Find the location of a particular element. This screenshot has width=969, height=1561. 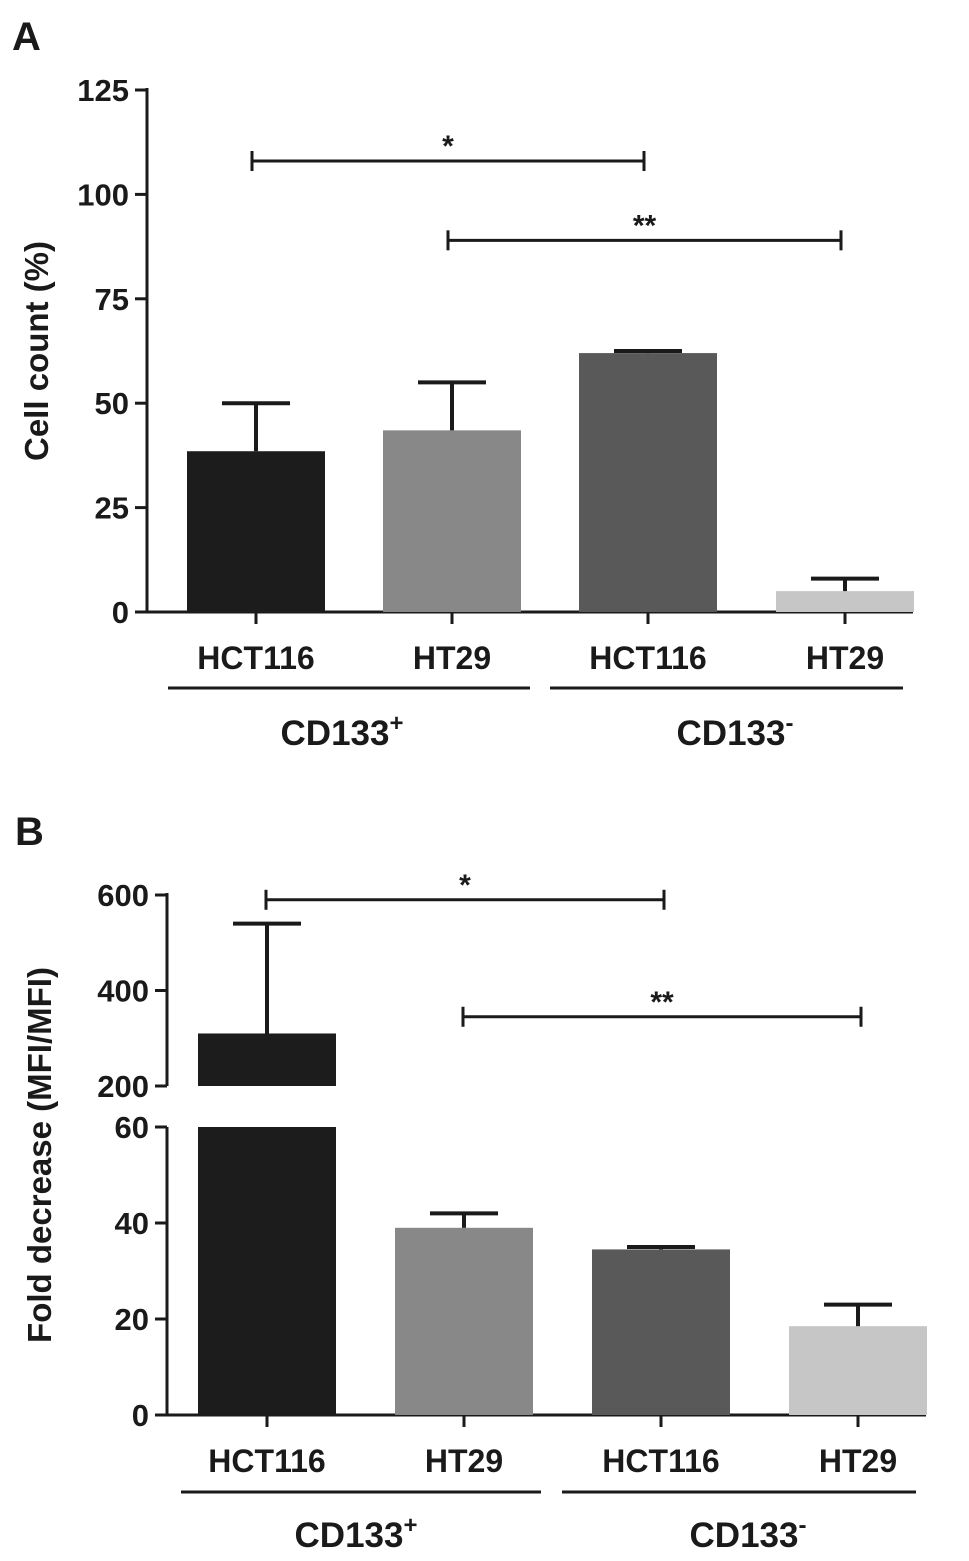

y-tick-label: 125 is located at coordinates (103, 90).